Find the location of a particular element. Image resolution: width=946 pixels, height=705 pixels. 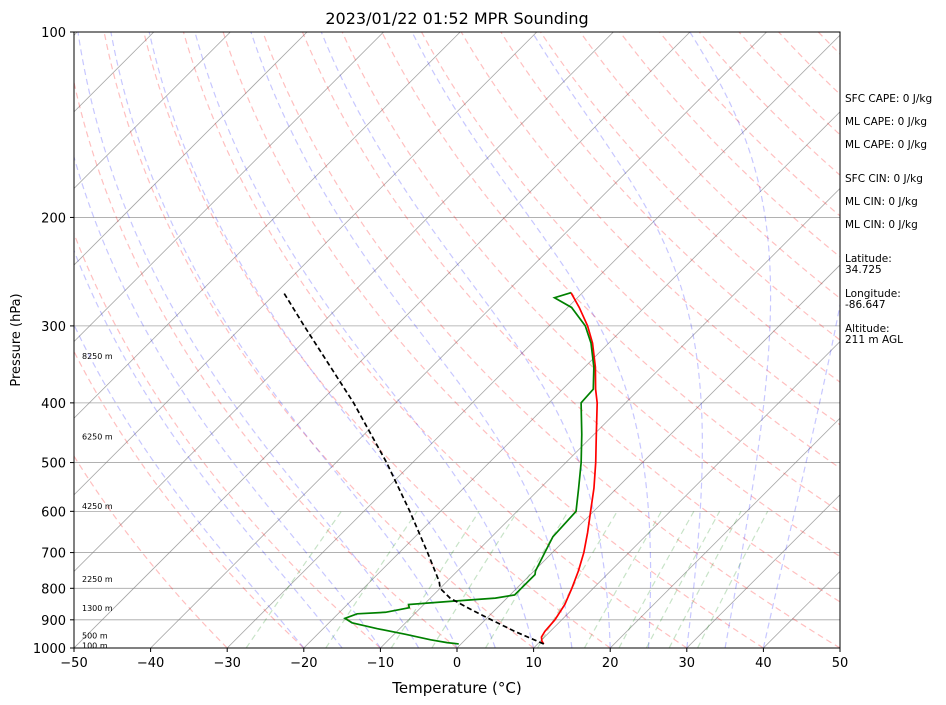

sfc-cape-text: SFC CAPE: 0 J/kg is located at coordinates (889, 99).